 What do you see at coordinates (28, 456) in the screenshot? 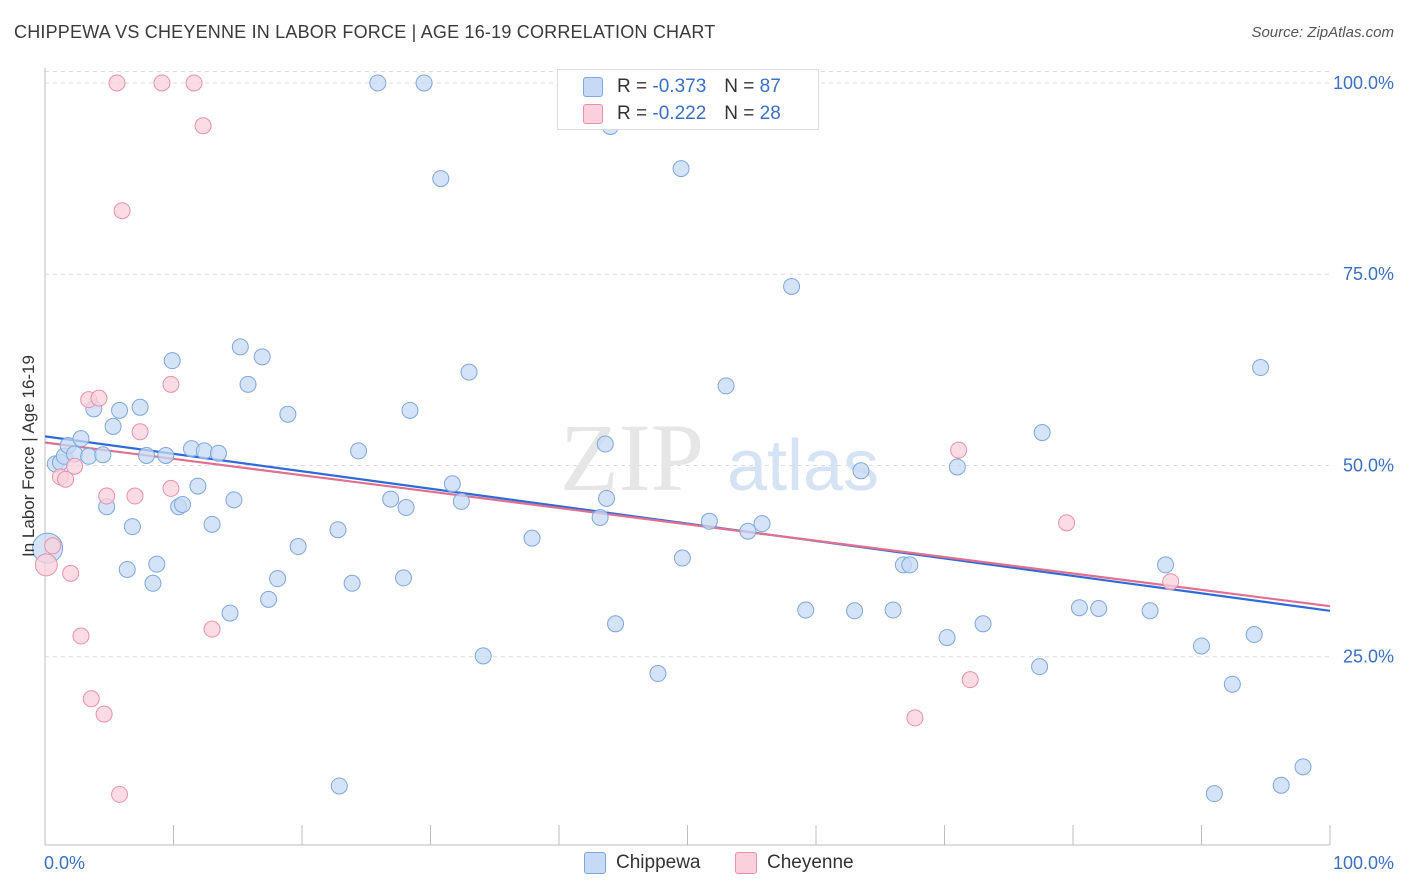
I see `y-axis-title: In Labor Force | Age 16-19` at bounding box center [28, 456].